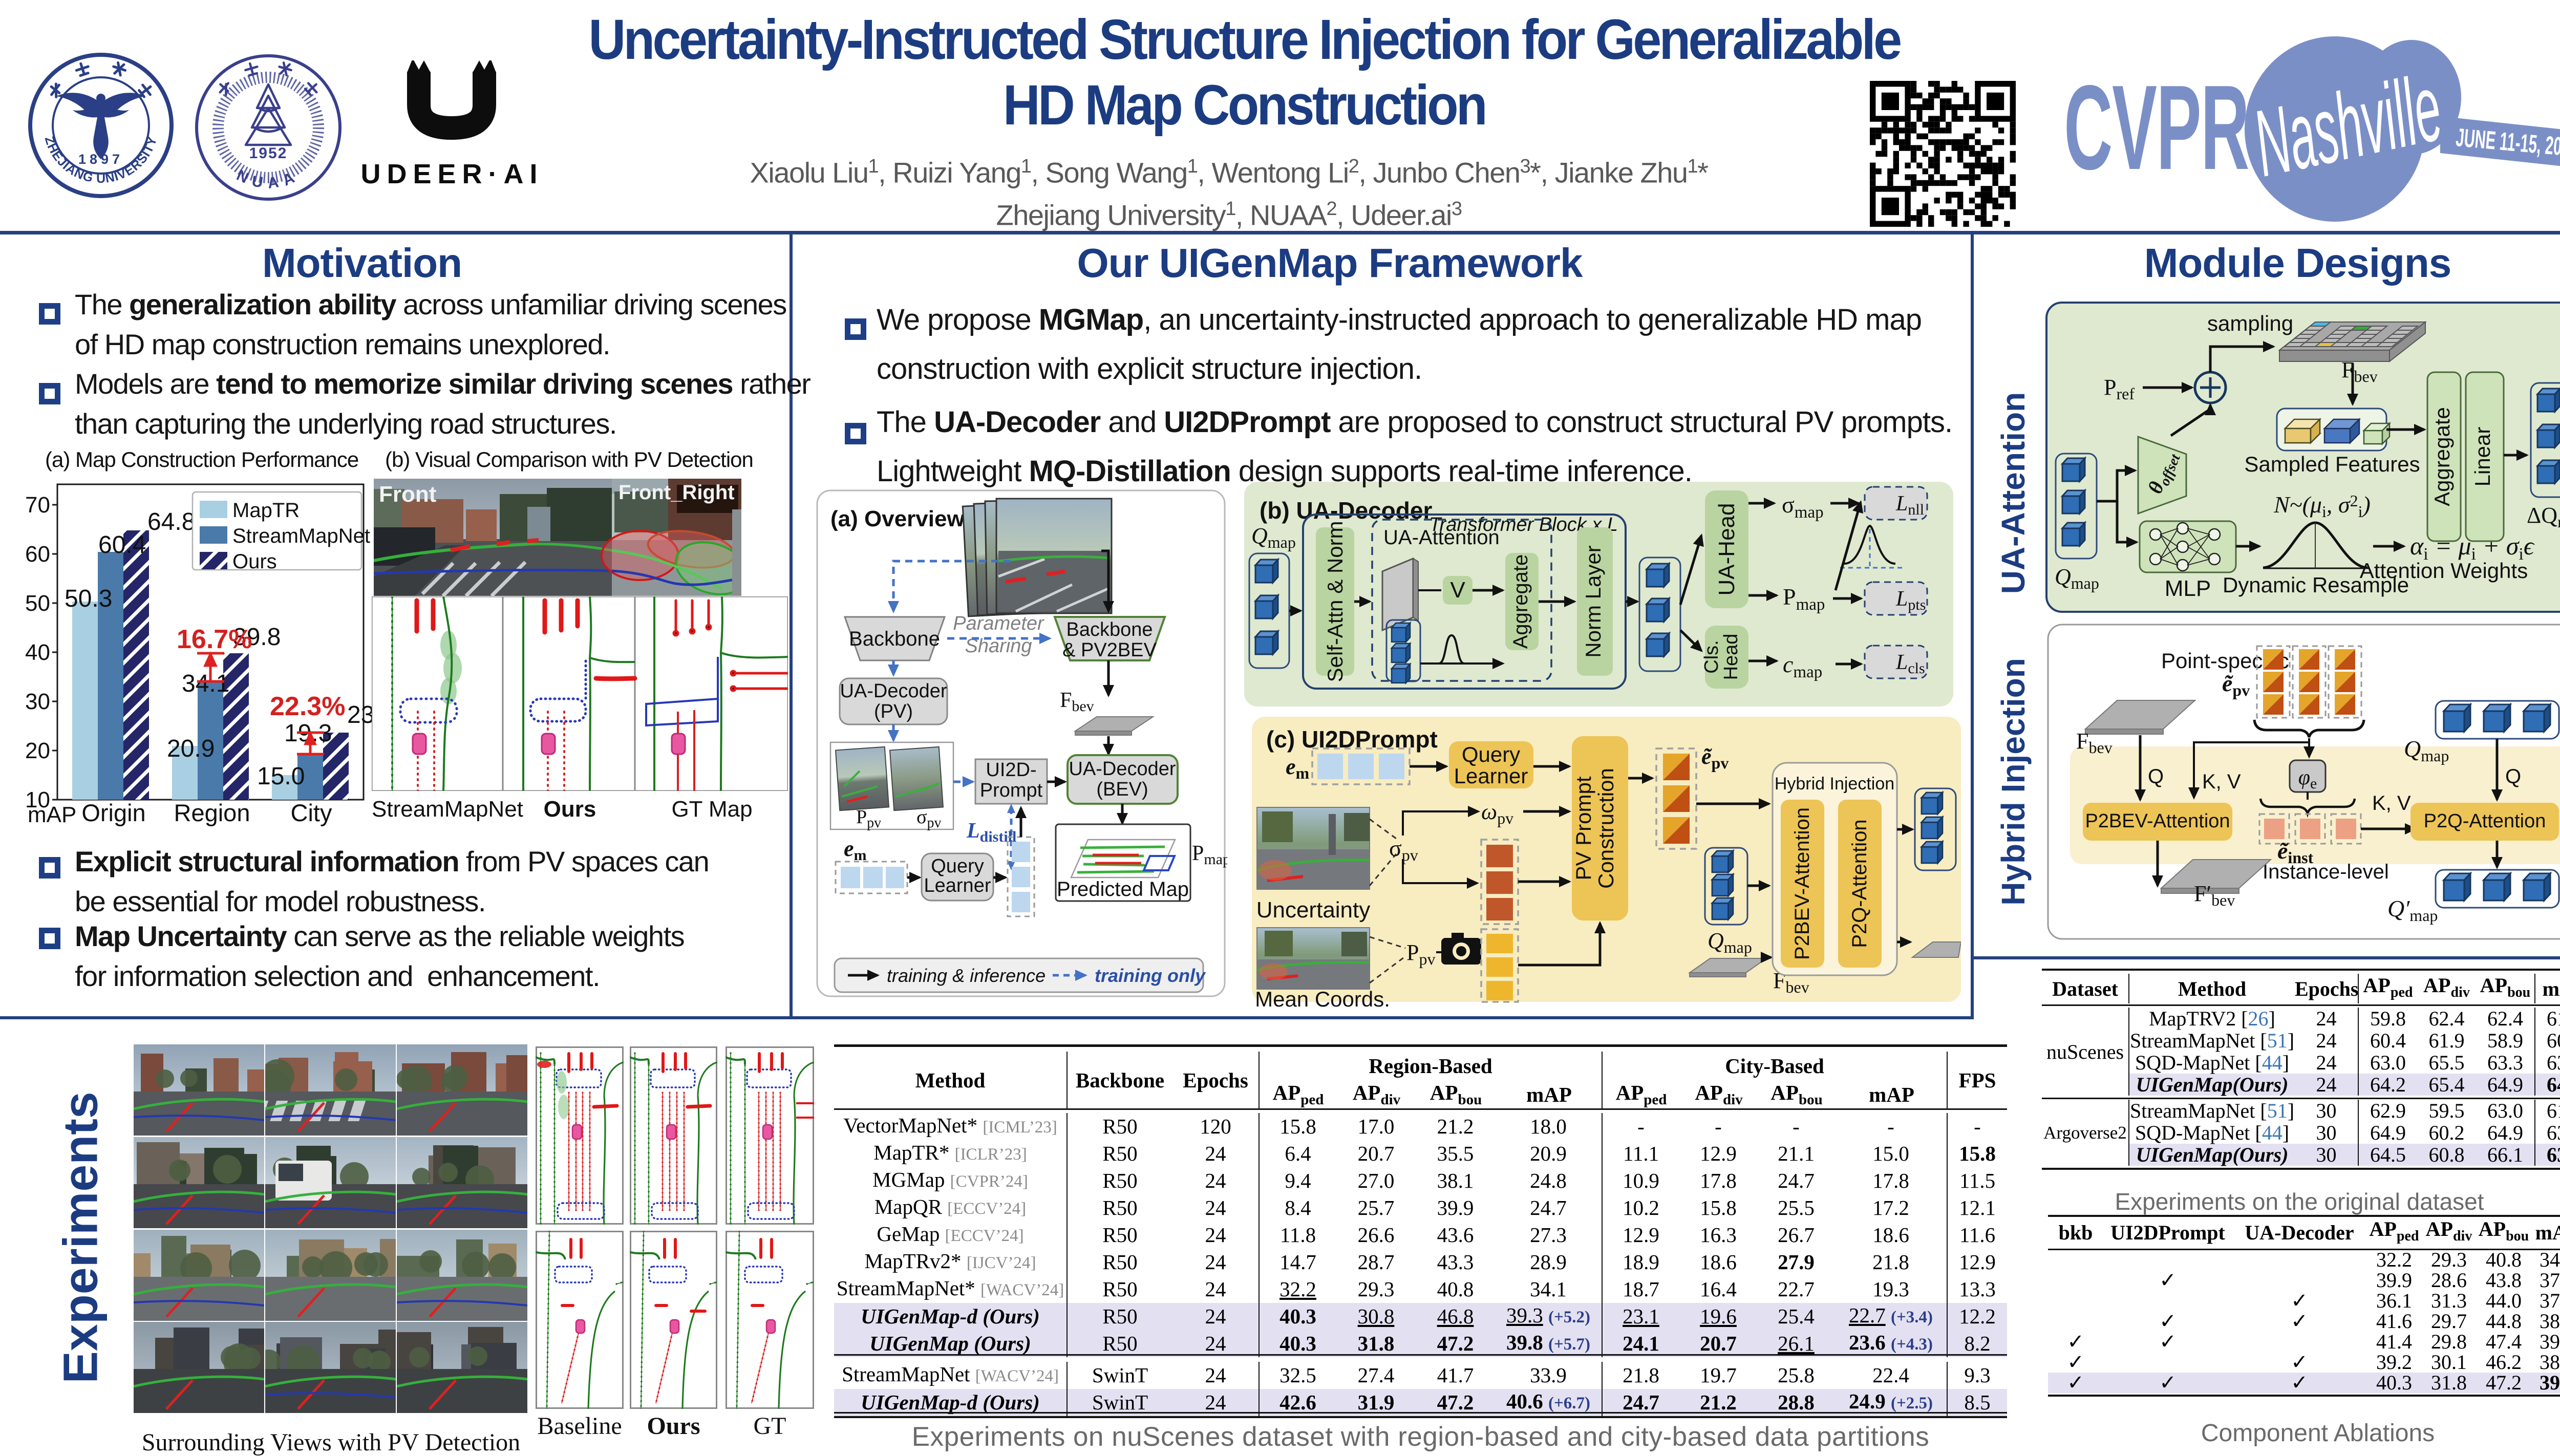 Image resolution: width=2560 pixels, height=1456 pixels. What do you see at coordinates (1352, 739) in the screenshot?
I see `svg-text: (c) UI2DPrompt` at bounding box center [1352, 739].